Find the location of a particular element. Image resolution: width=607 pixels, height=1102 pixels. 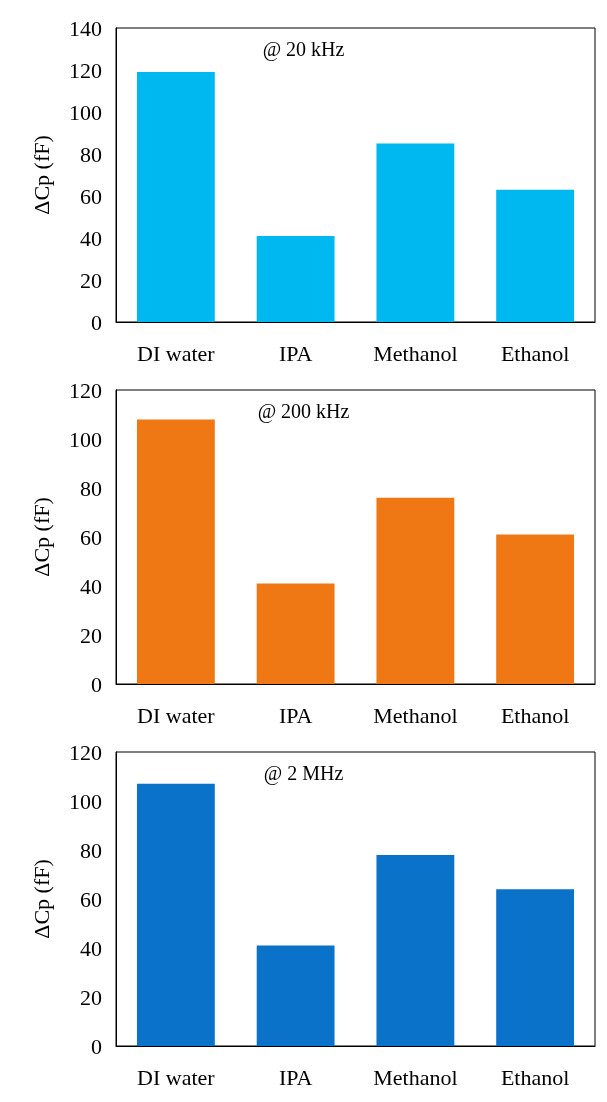

text: @ 200 kHz is located at coordinates (303, 411).